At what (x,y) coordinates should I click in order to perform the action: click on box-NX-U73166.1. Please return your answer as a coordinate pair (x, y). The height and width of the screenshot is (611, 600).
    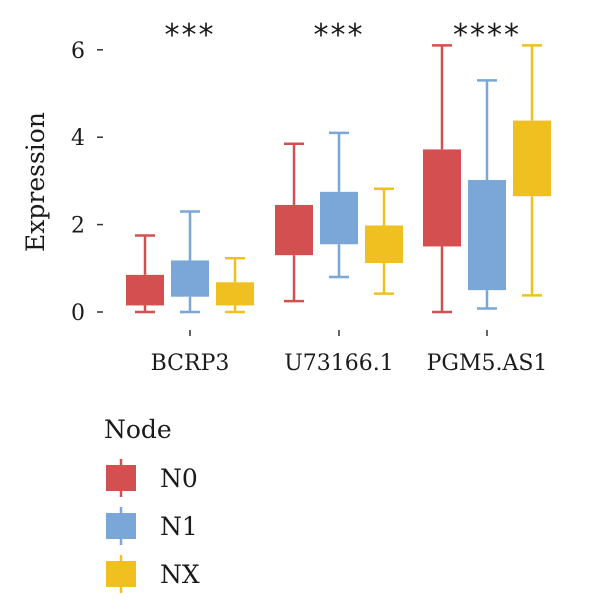
    Looking at the image, I should click on (384, 241).